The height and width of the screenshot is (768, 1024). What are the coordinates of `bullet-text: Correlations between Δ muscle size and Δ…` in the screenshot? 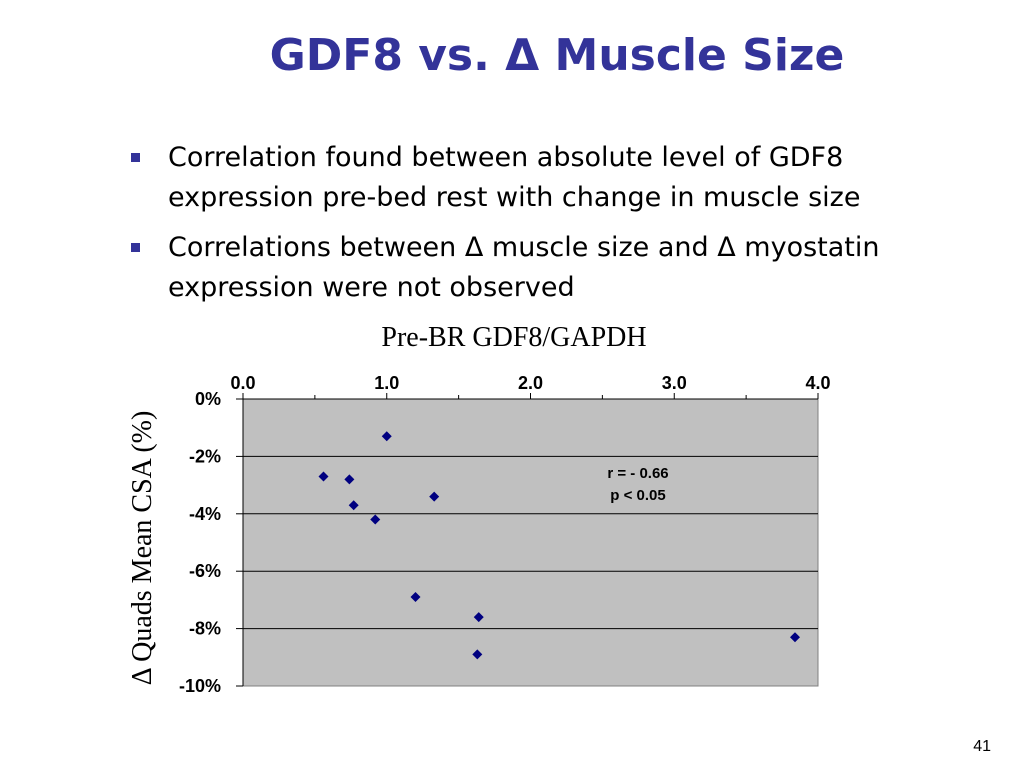 It's located at (524, 267).